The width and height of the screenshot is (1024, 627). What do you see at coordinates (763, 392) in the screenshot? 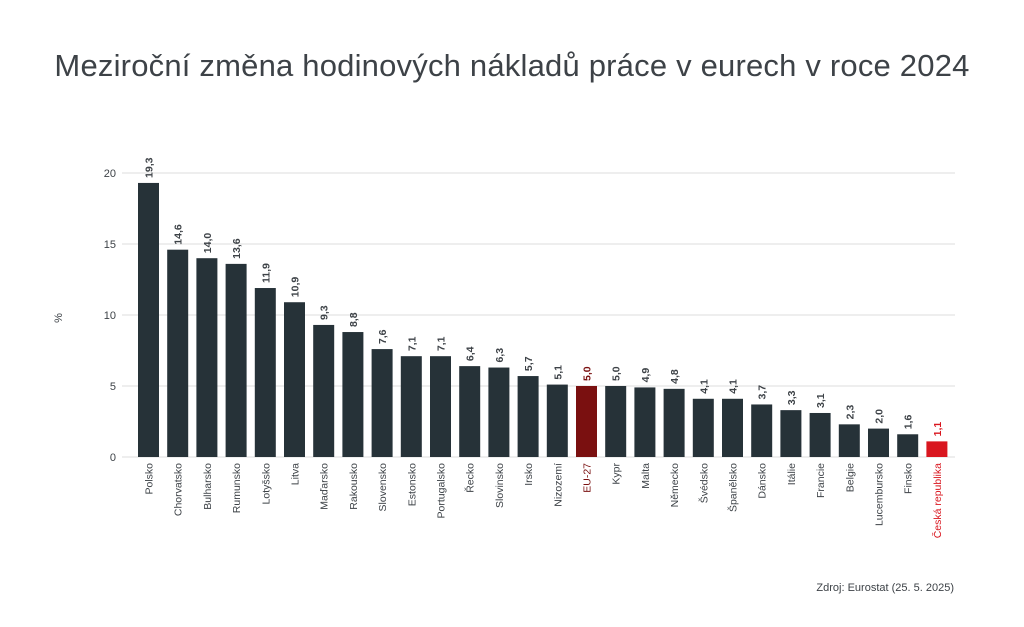
I see `value-label: 3,7` at bounding box center [763, 392].